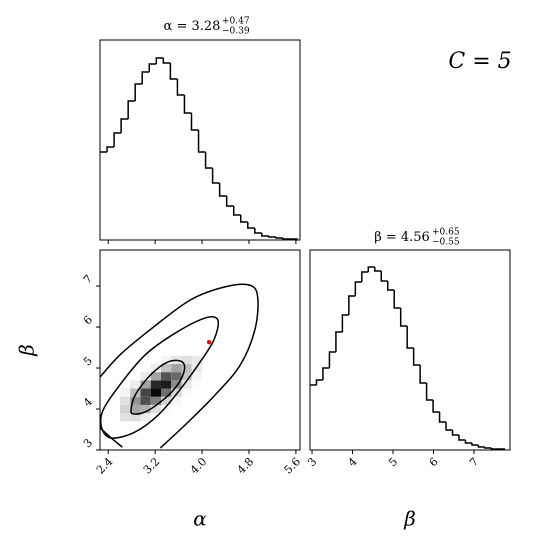 This screenshot has height=550, width=550. Describe the element at coordinates (393, 462) in the screenshot. I see `x-tick-label: 5` at that location.